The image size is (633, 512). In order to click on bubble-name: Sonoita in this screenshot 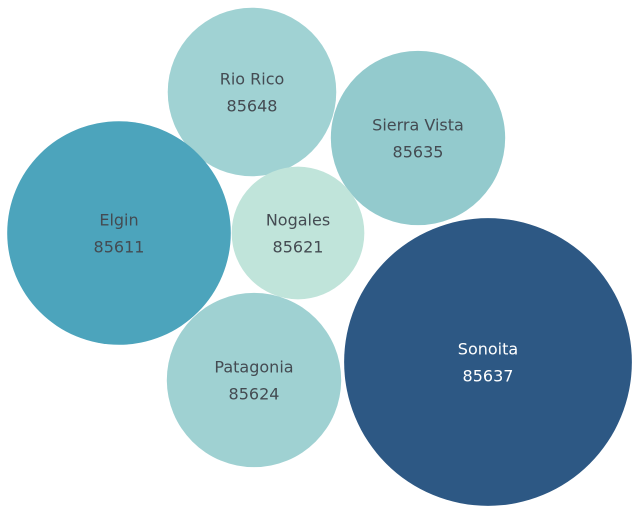, I will do `click(488, 349)`.